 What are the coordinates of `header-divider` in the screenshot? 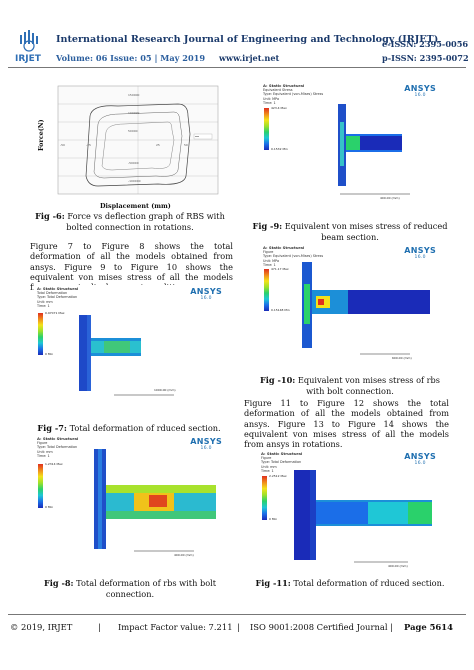 It's located at (237, 67).